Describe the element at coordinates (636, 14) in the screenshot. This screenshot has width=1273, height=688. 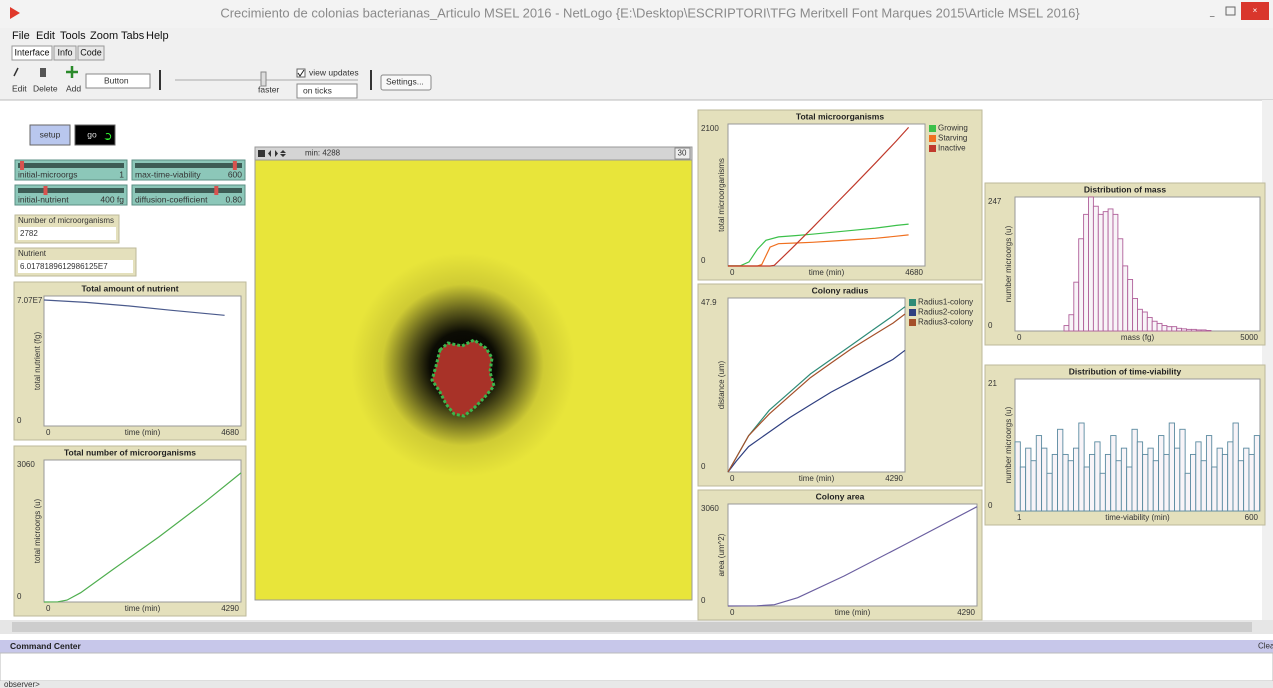
I see `title-bar` at that location.